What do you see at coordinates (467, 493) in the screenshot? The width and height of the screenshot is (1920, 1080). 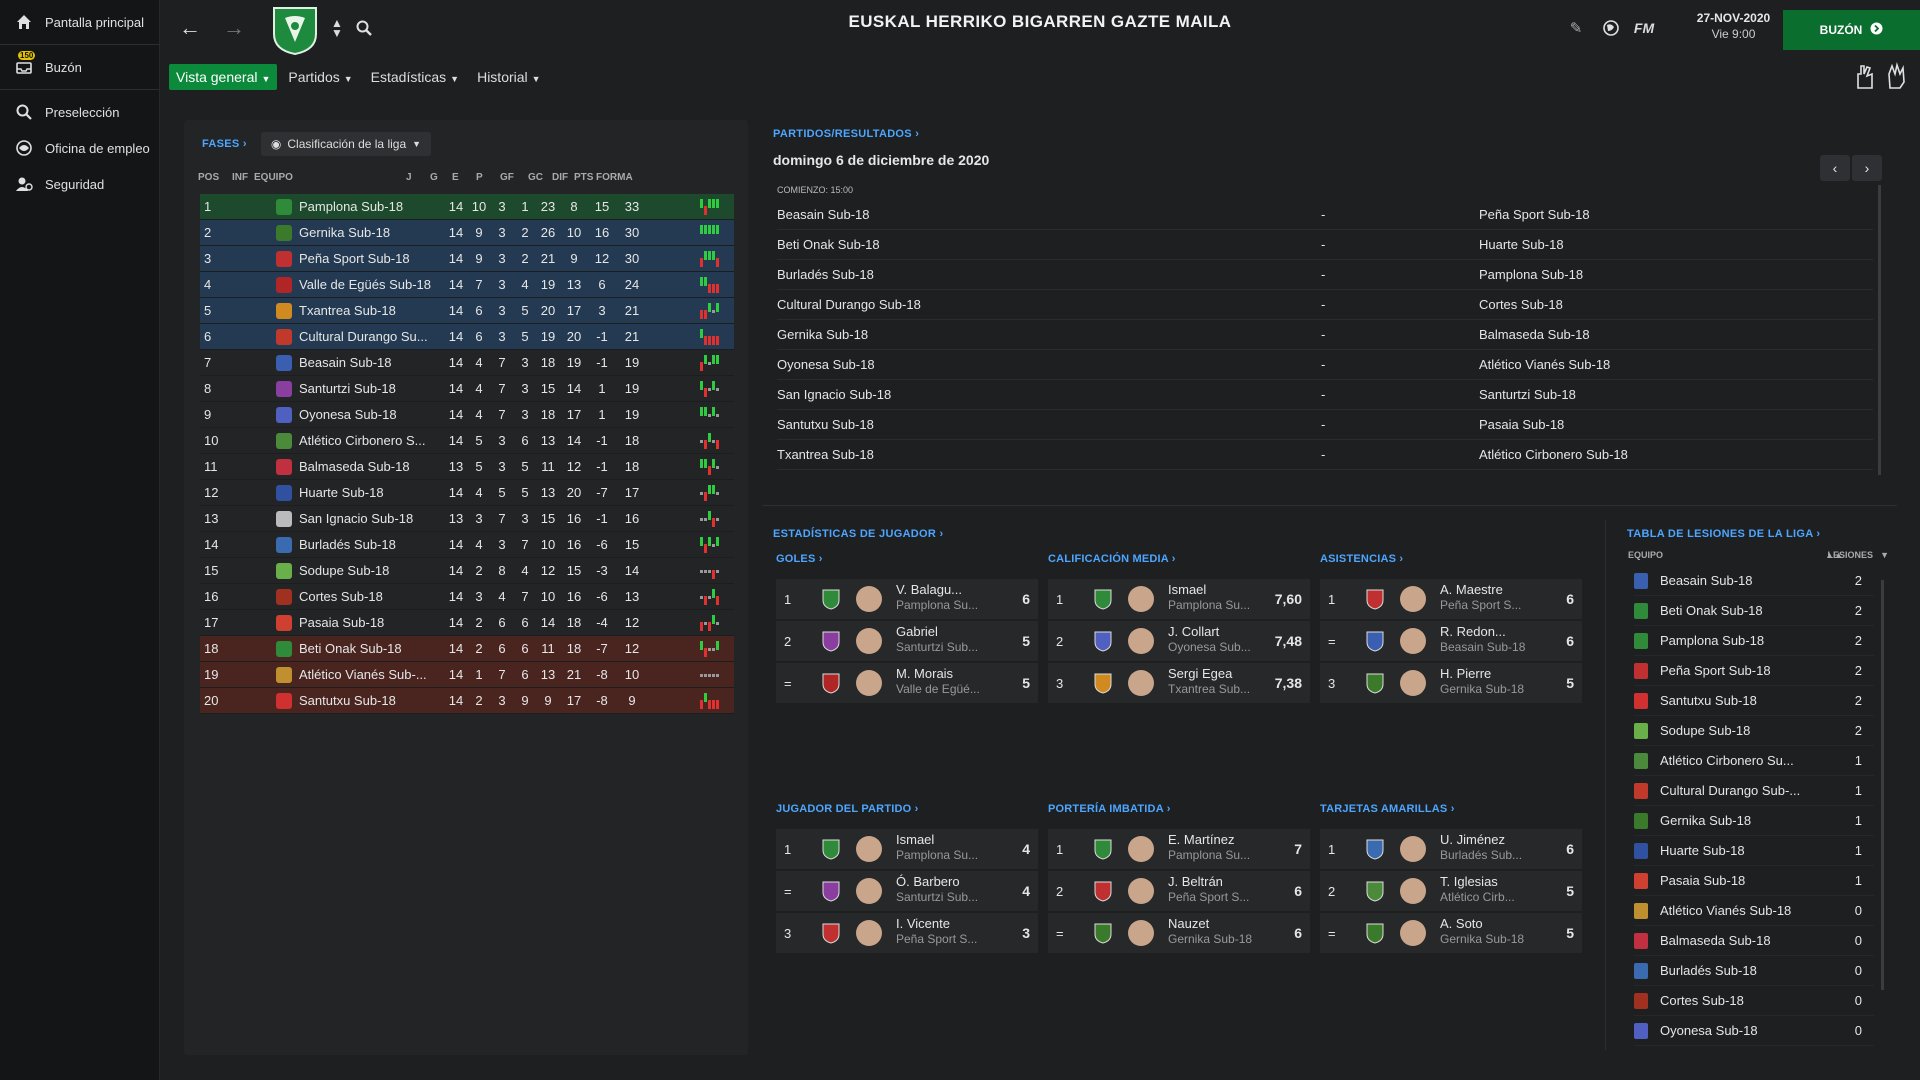 I see `standings-row: 12 Huarte Sub-18 14 4 5 5 13 20 -7 17` at bounding box center [467, 493].